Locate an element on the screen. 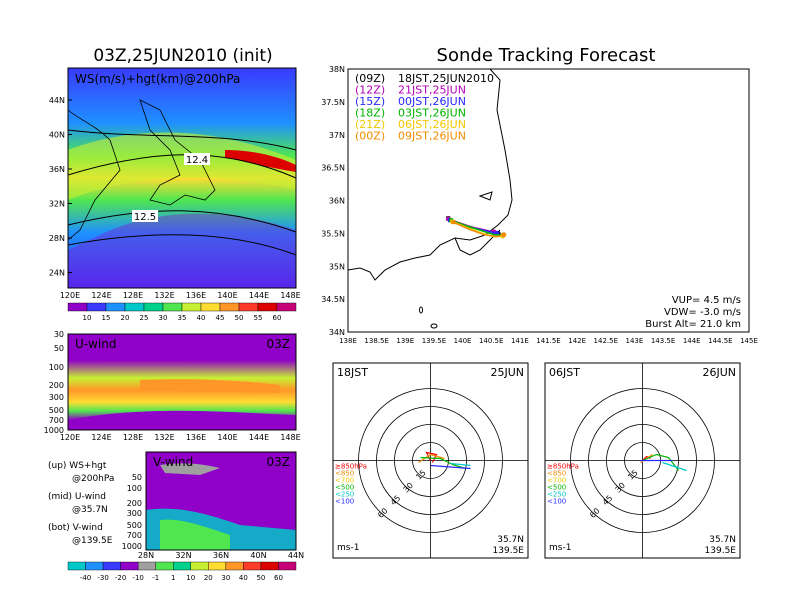 The image size is (792, 616). uv-colorbar-label: 30 is located at coordinates (225, 578).